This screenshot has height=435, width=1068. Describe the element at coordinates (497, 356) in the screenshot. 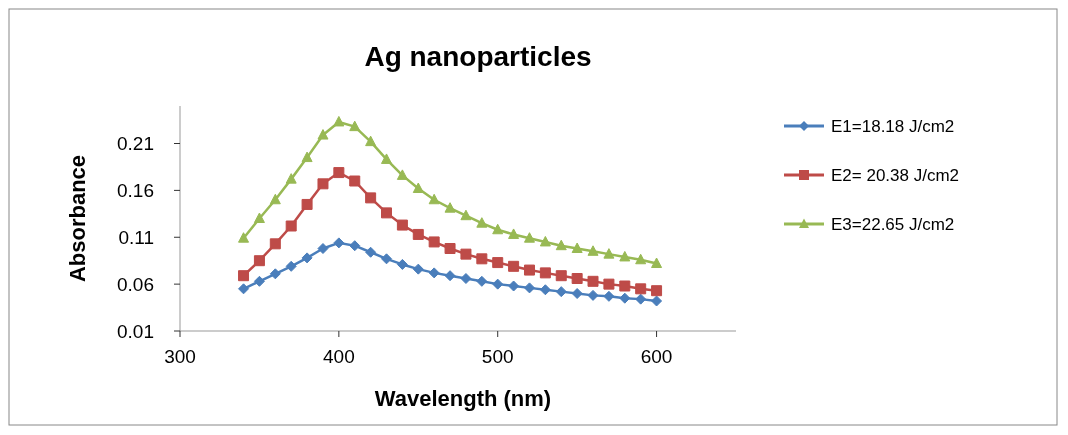

I see `x-tick-label: 500` at that location.